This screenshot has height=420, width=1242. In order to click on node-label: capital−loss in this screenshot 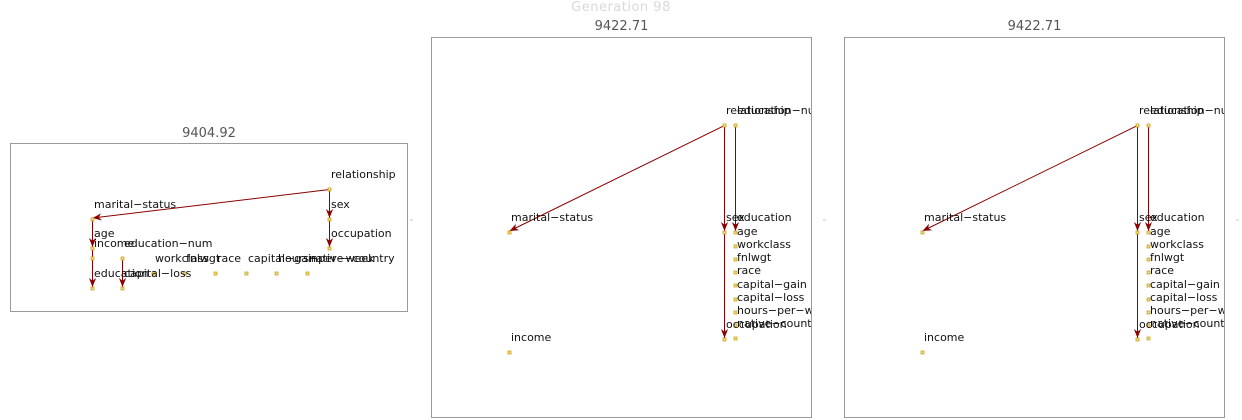, I will do `click(771, 297)`.